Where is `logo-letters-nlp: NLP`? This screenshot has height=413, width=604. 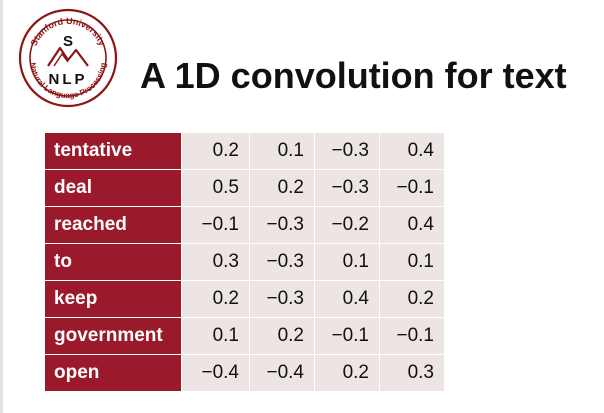
logo-letters-nlp: NLP is located at coordinates (68, 79).